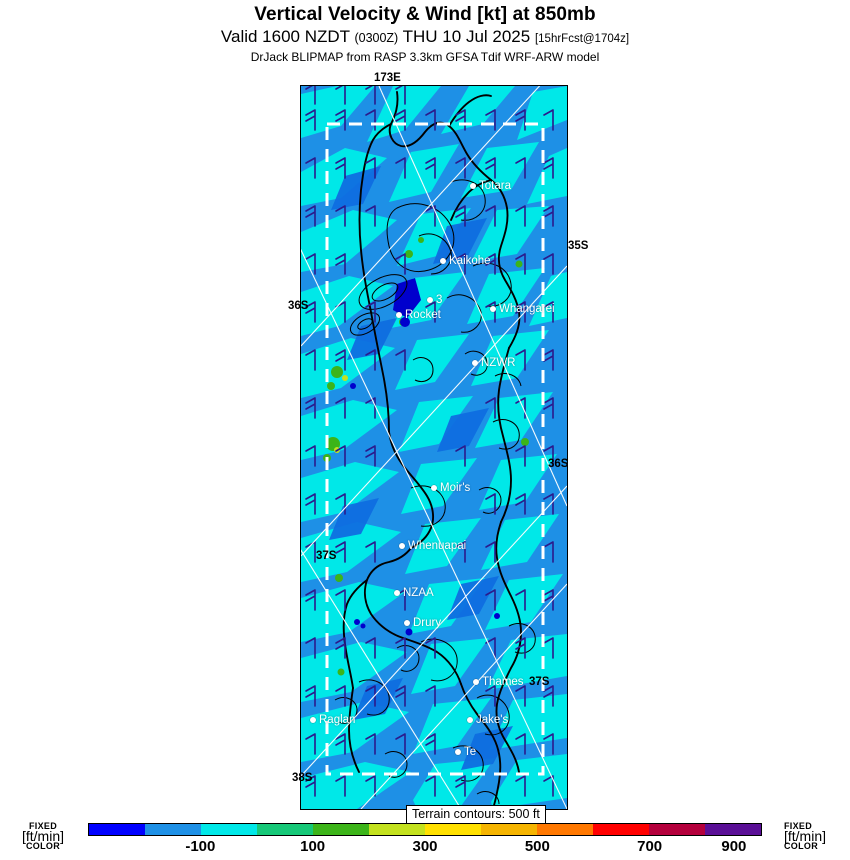 The height and width of the screenshot is (860, 850). I want to click on colorbar-tick-900: 900, so click(734, 846).